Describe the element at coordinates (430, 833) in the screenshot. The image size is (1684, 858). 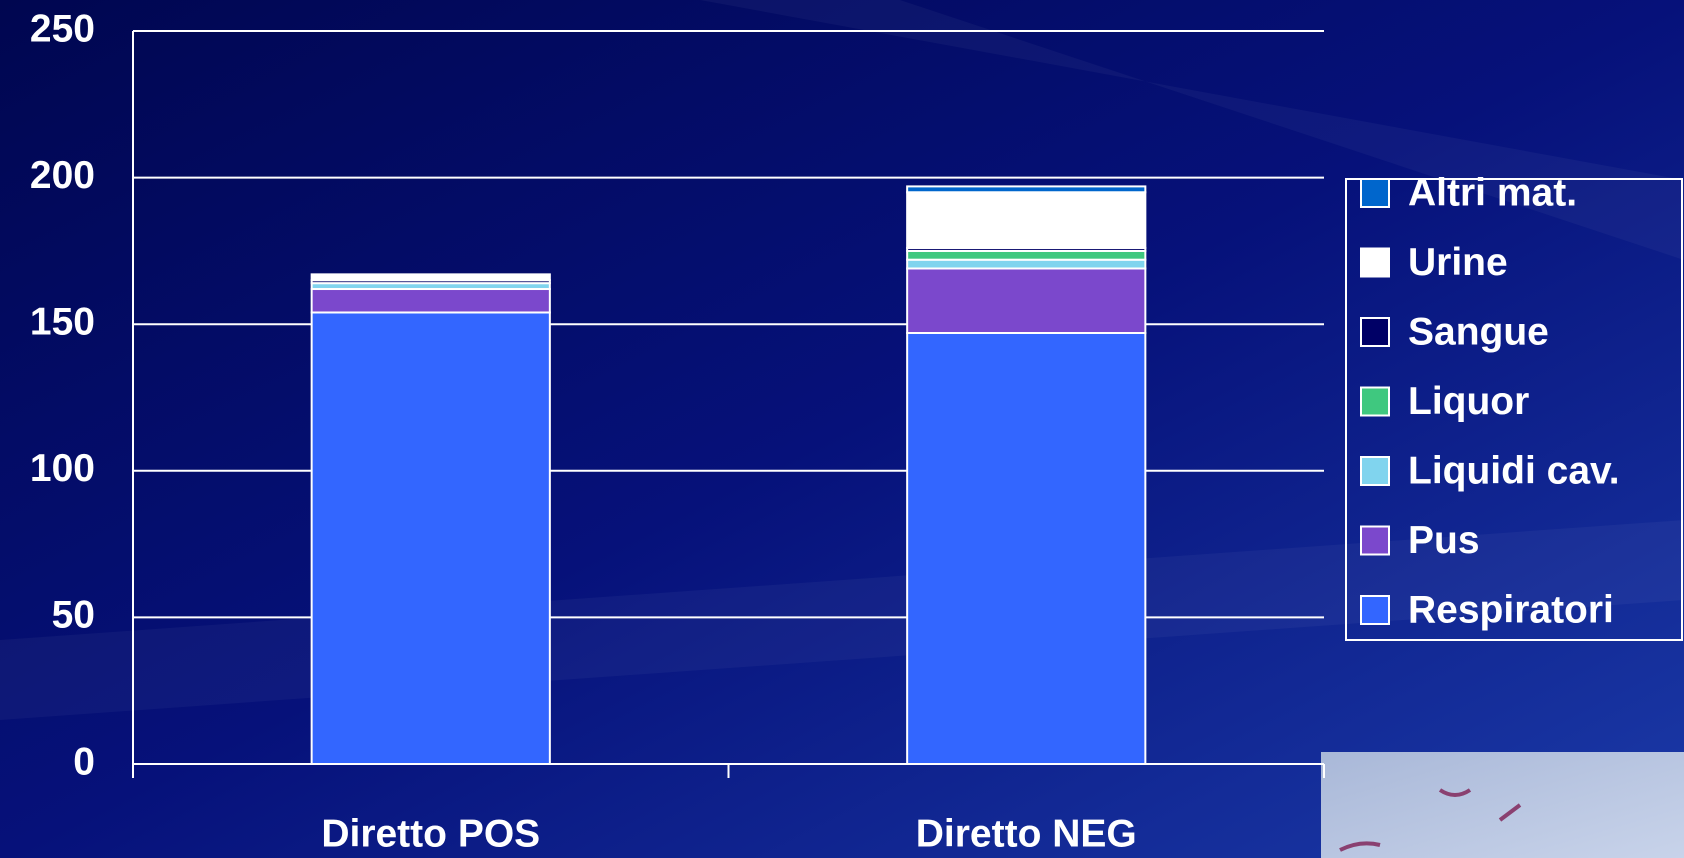
I see `x-tick-label: Diretto POS` at that location.